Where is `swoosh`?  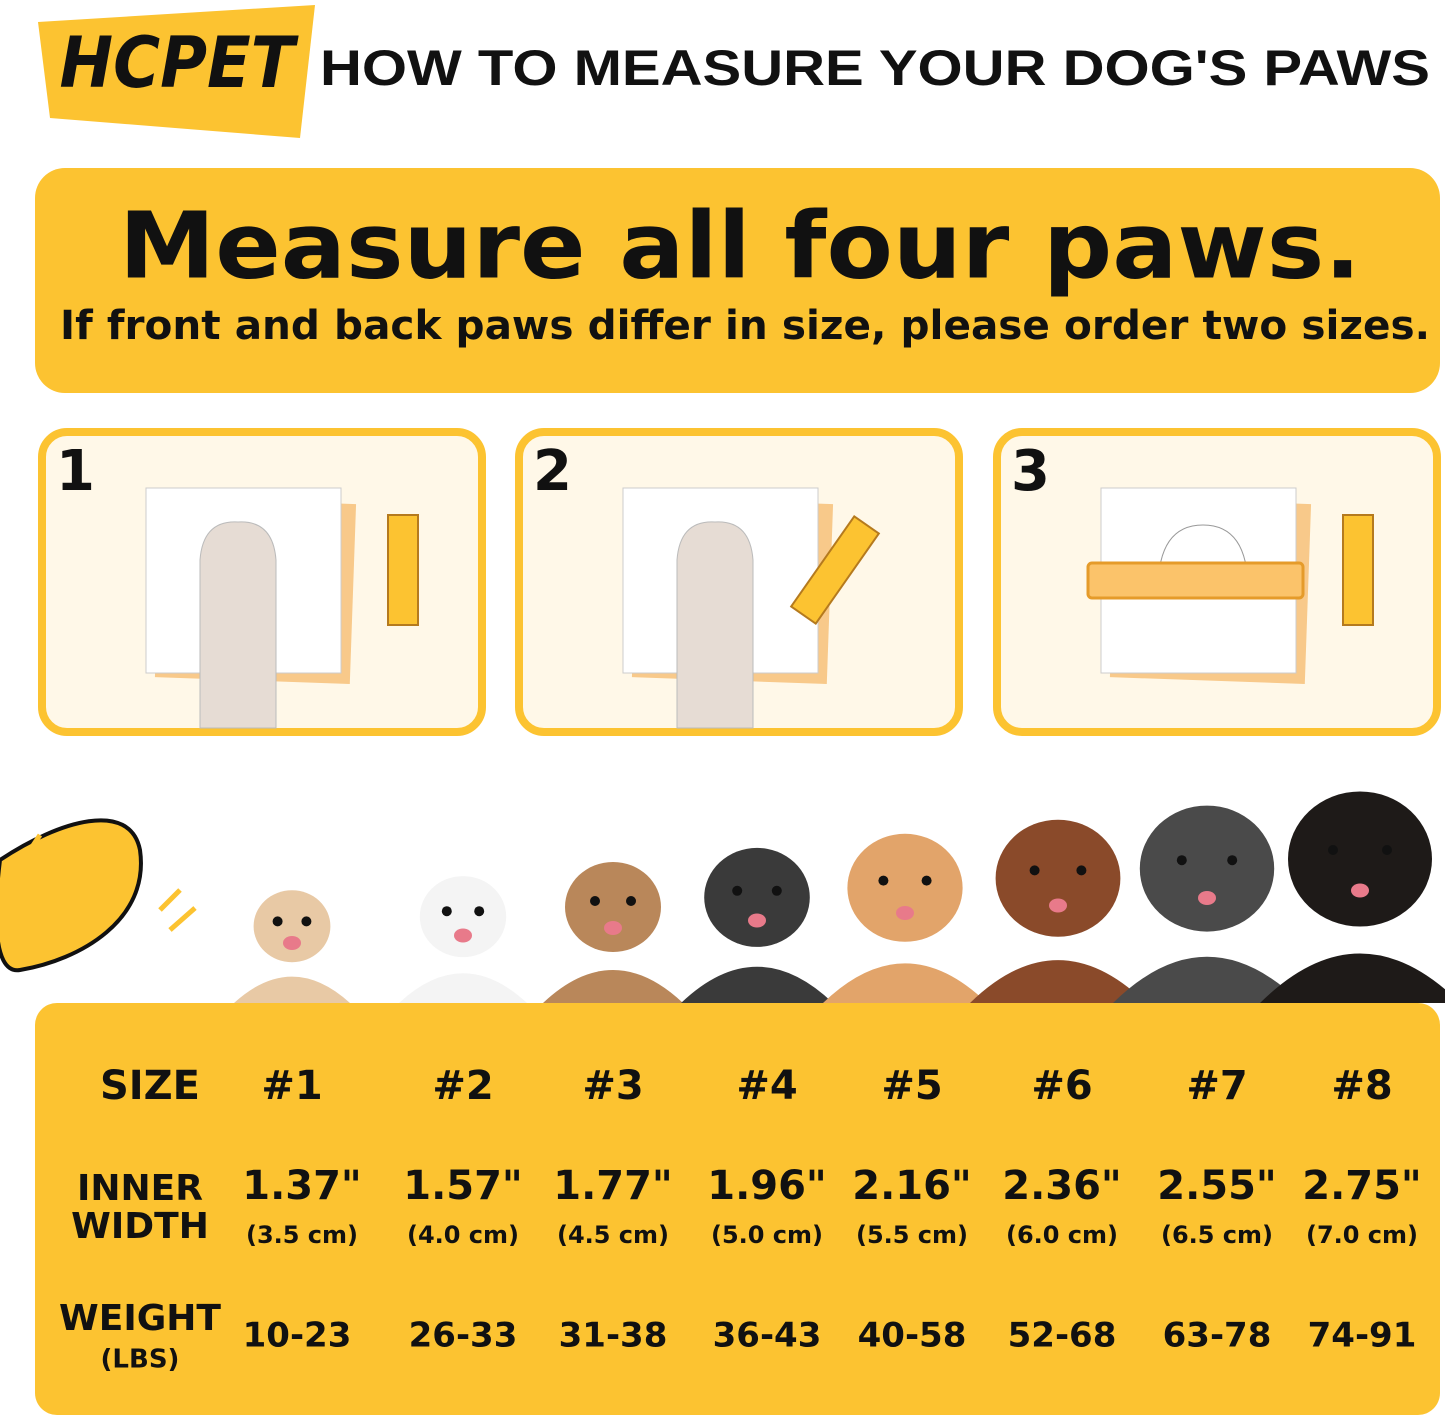
swoosh is located at coordinates (71, 895).